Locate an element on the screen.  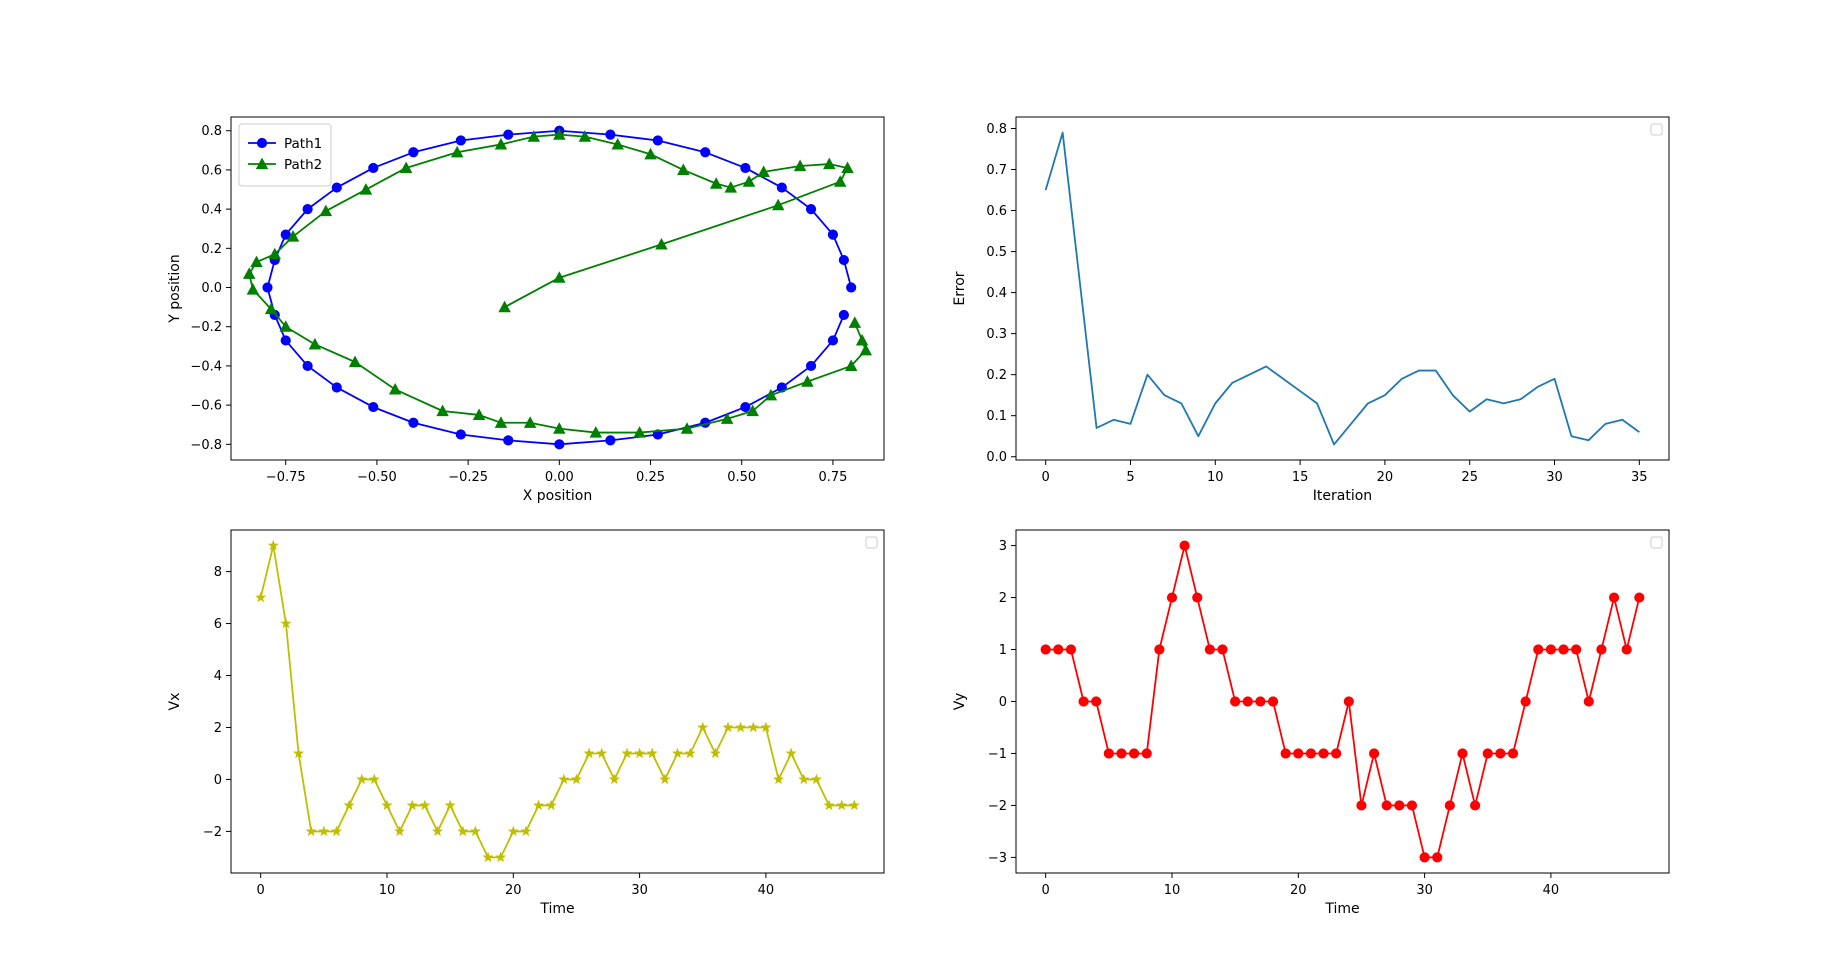
y-tick-label: 2 is located at coordinates (218, 728).